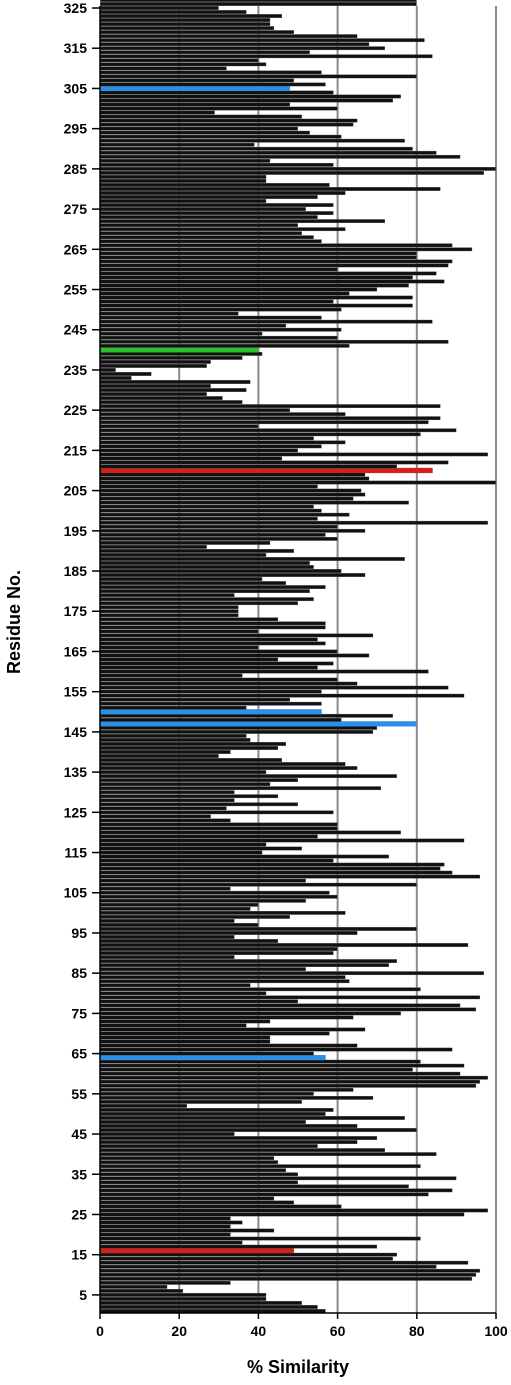  Describe the element at coordinates (76, 571) in the screenshot. I see `y-tick-label: 185` at that location.